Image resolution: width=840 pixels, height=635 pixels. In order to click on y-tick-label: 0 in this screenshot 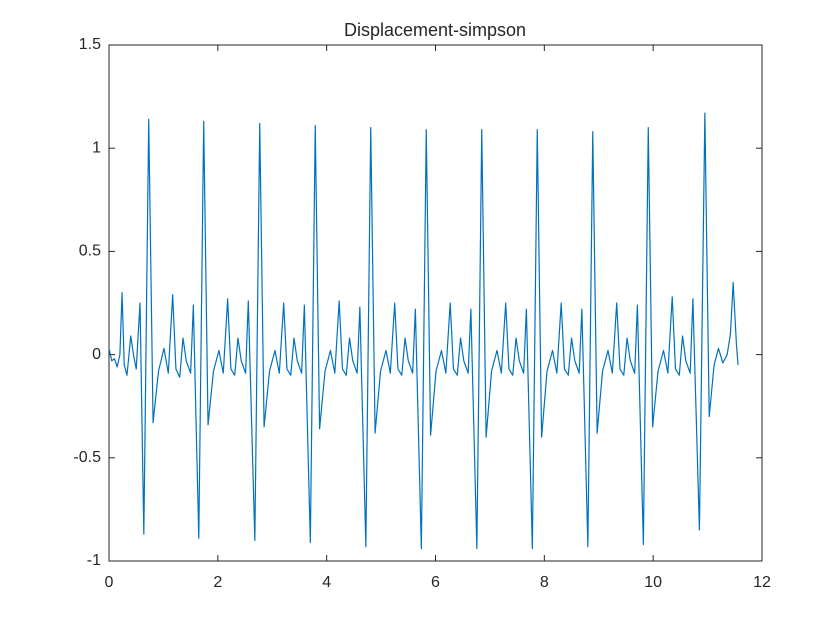, I will do `click(96, 354)`.